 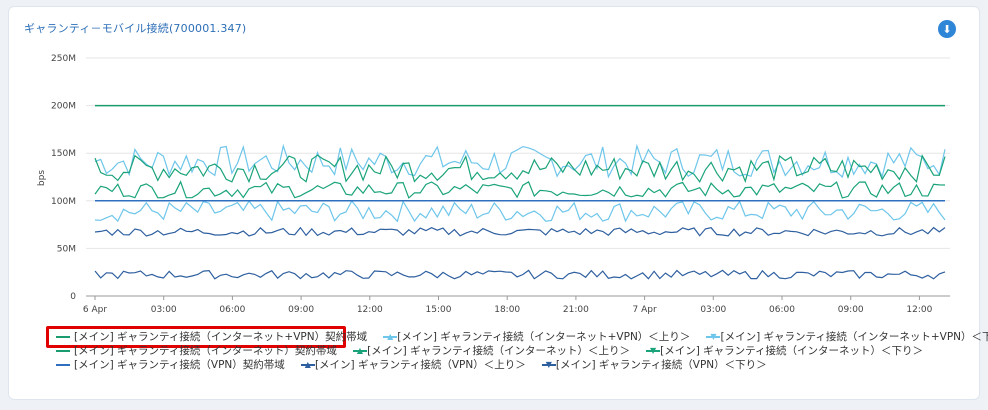 What do you see at coordinates (135, 28) in the screenshot?
I see `chart-title: ギャランティ－モバイル接続(700001.347)` at bounding box center [135, 28].